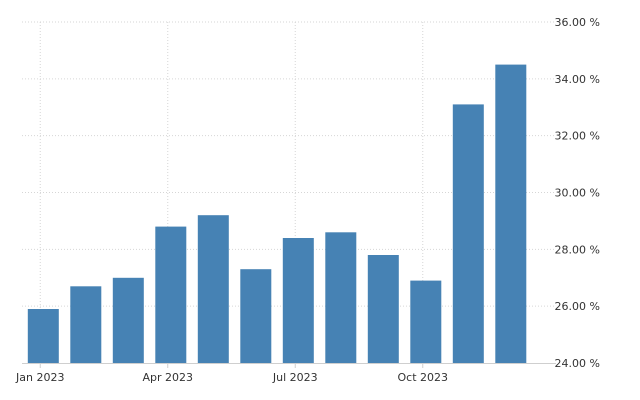  I want to click on x-tick-label: Jul 2023, so click(295, 377).